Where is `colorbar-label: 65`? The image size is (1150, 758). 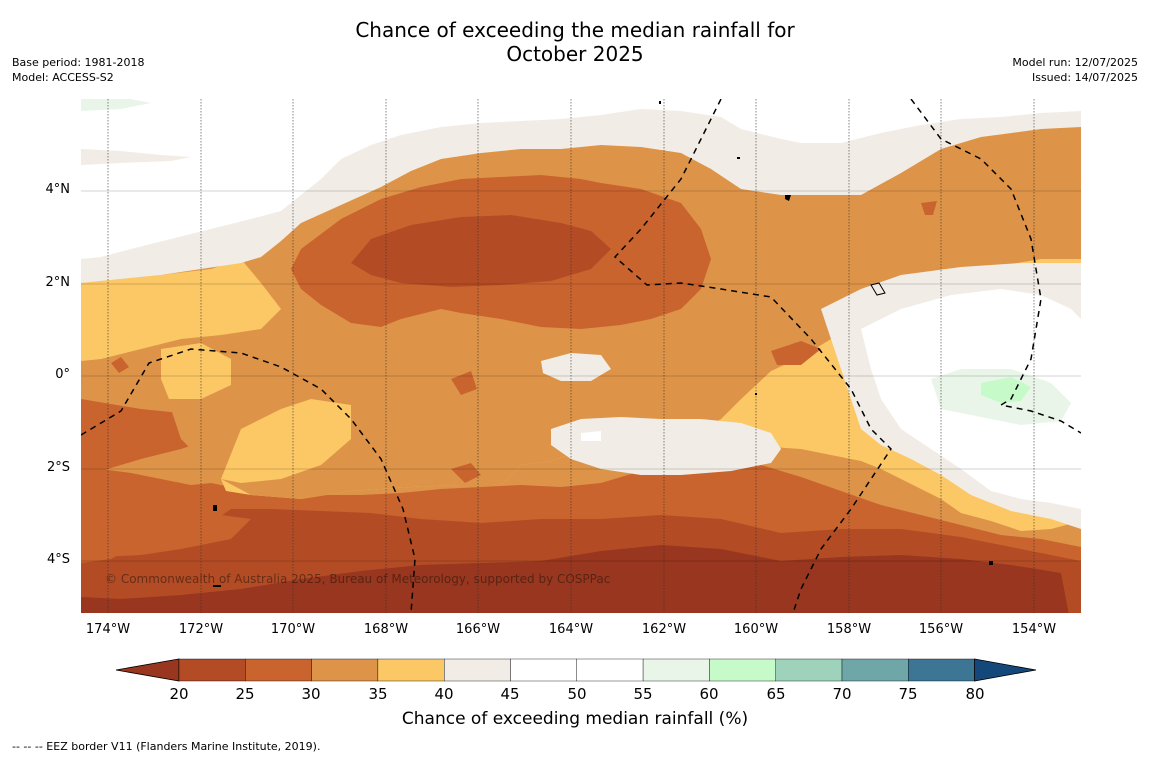
colorbar-label: 65 is located at coordinates (776, 694).